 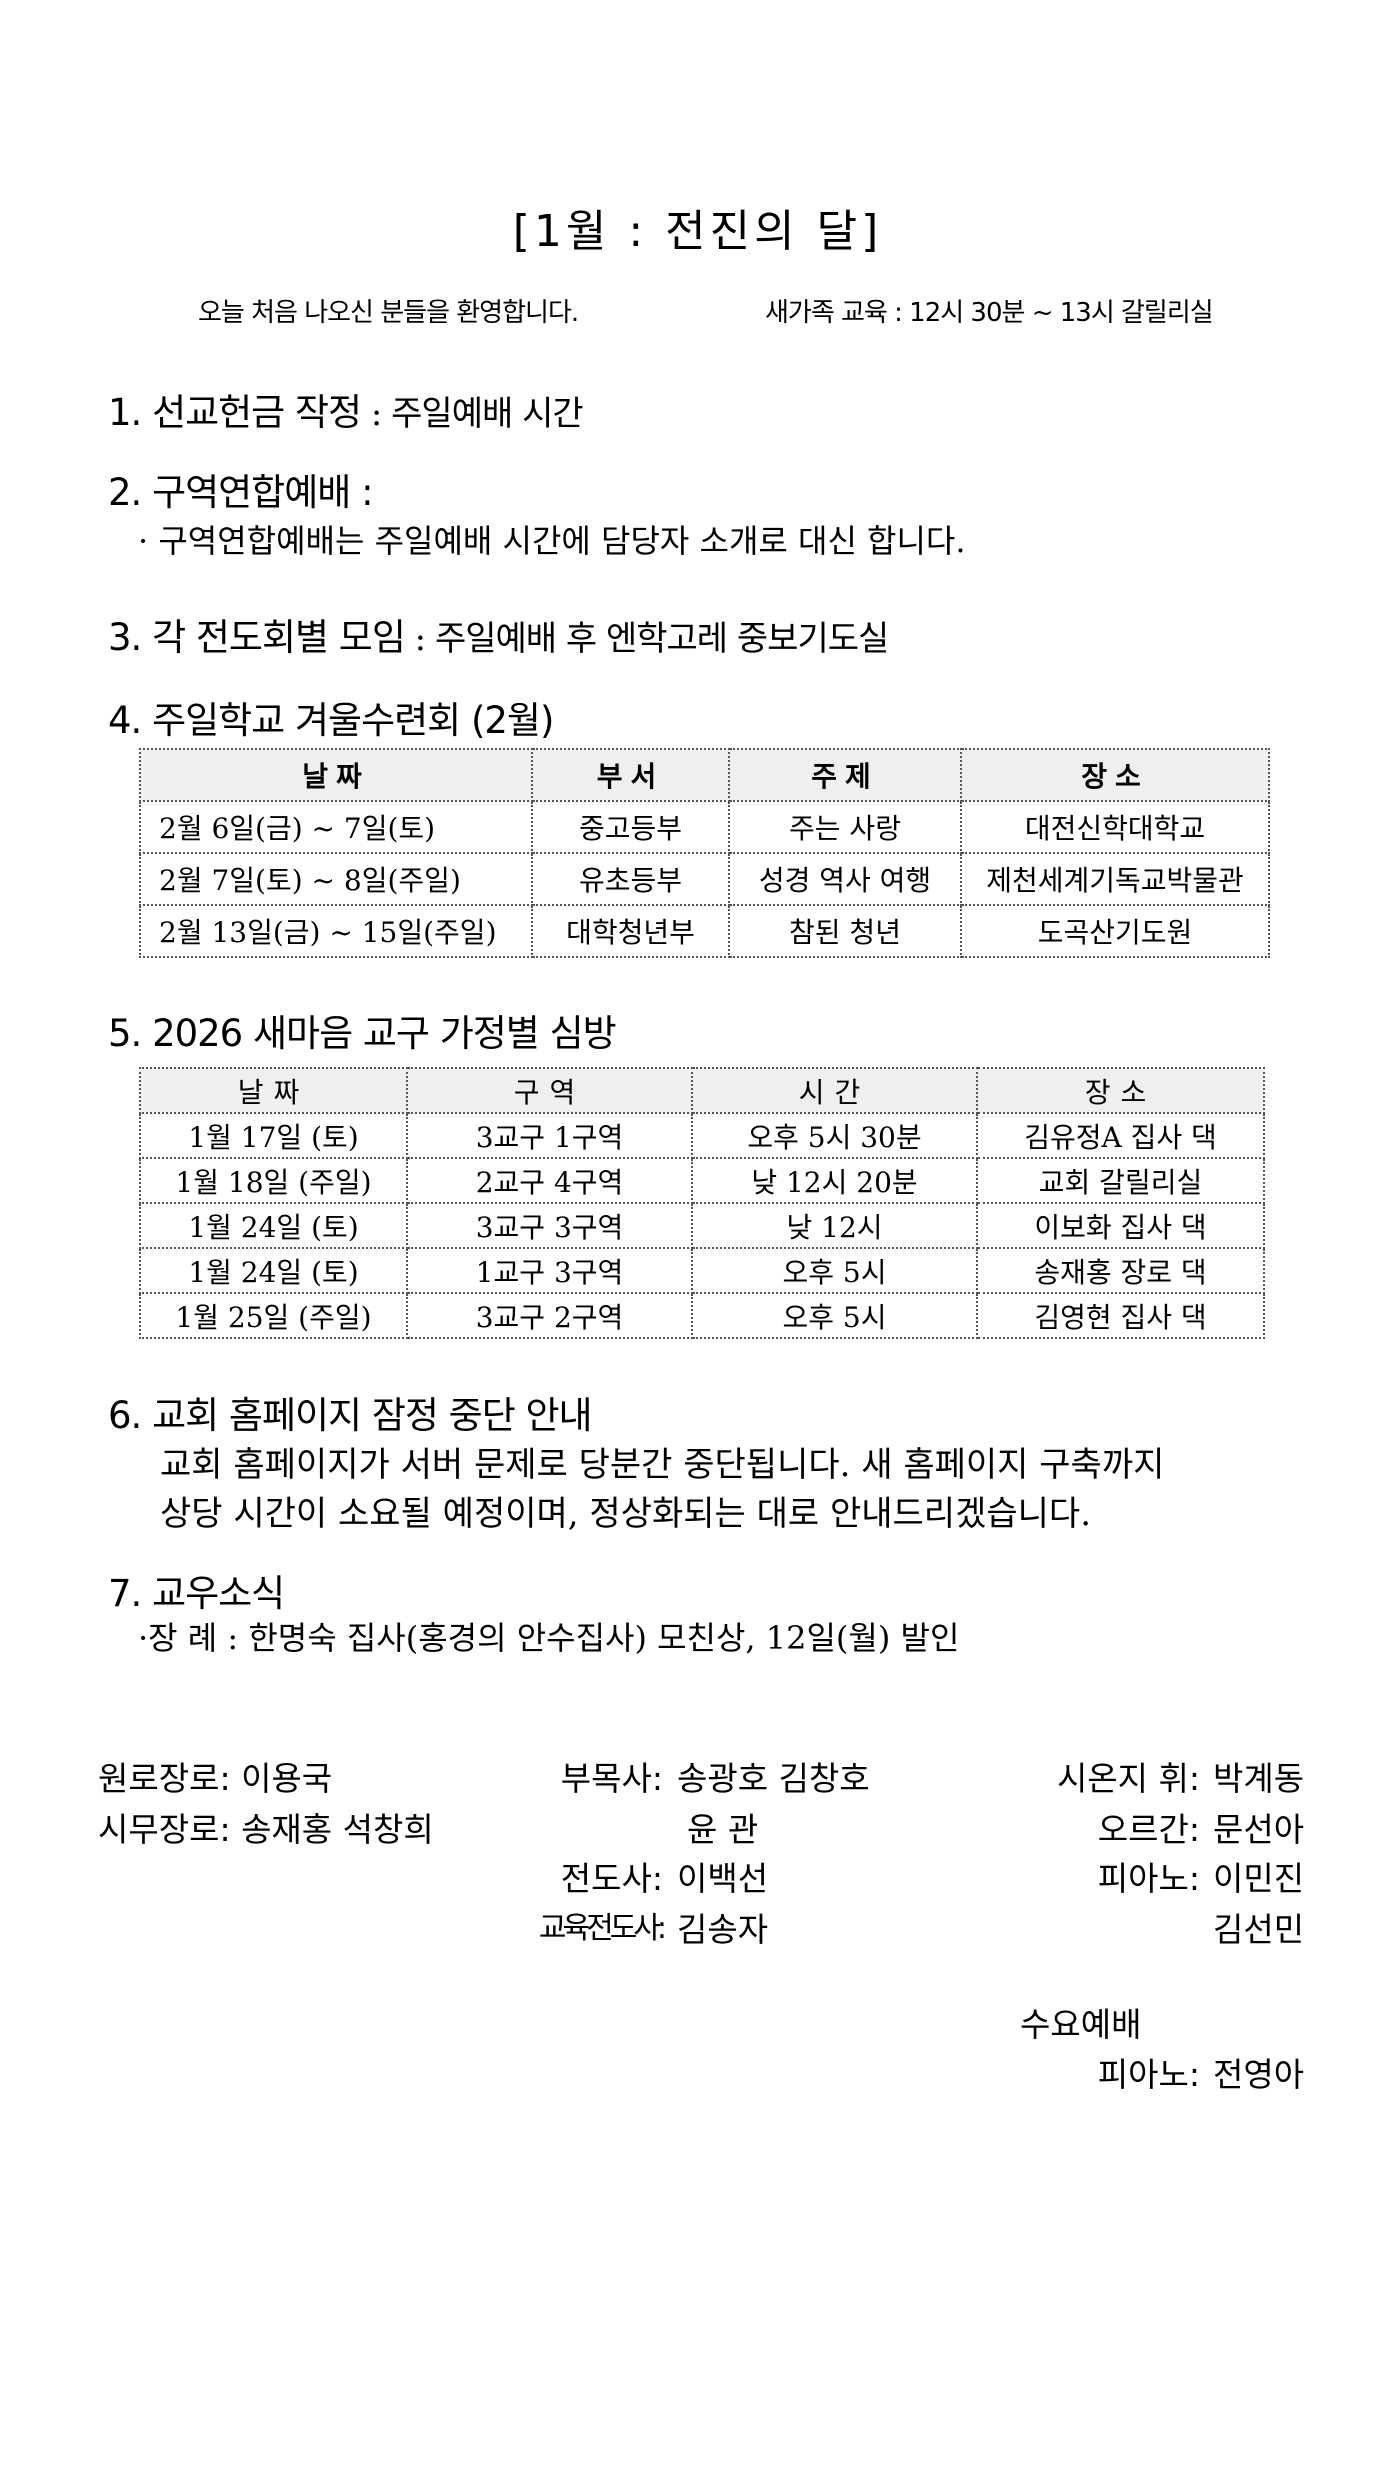 I want to click on item-6-line-2: 상당 시간이 소요될 예정이며, 정상화되는 대로 안내드리겠습니다., so click(x=626, y=1514).